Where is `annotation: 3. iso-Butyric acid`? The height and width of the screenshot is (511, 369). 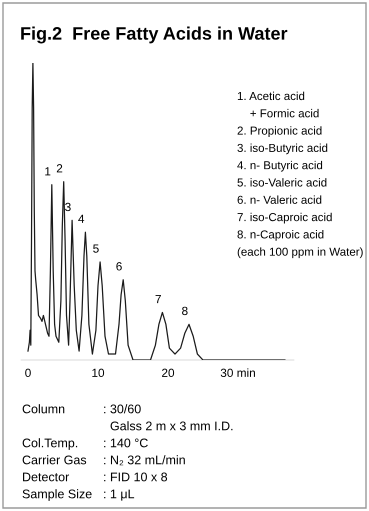 annotation: 3. iso-Butyric acid is located at coordinates (282, 149).